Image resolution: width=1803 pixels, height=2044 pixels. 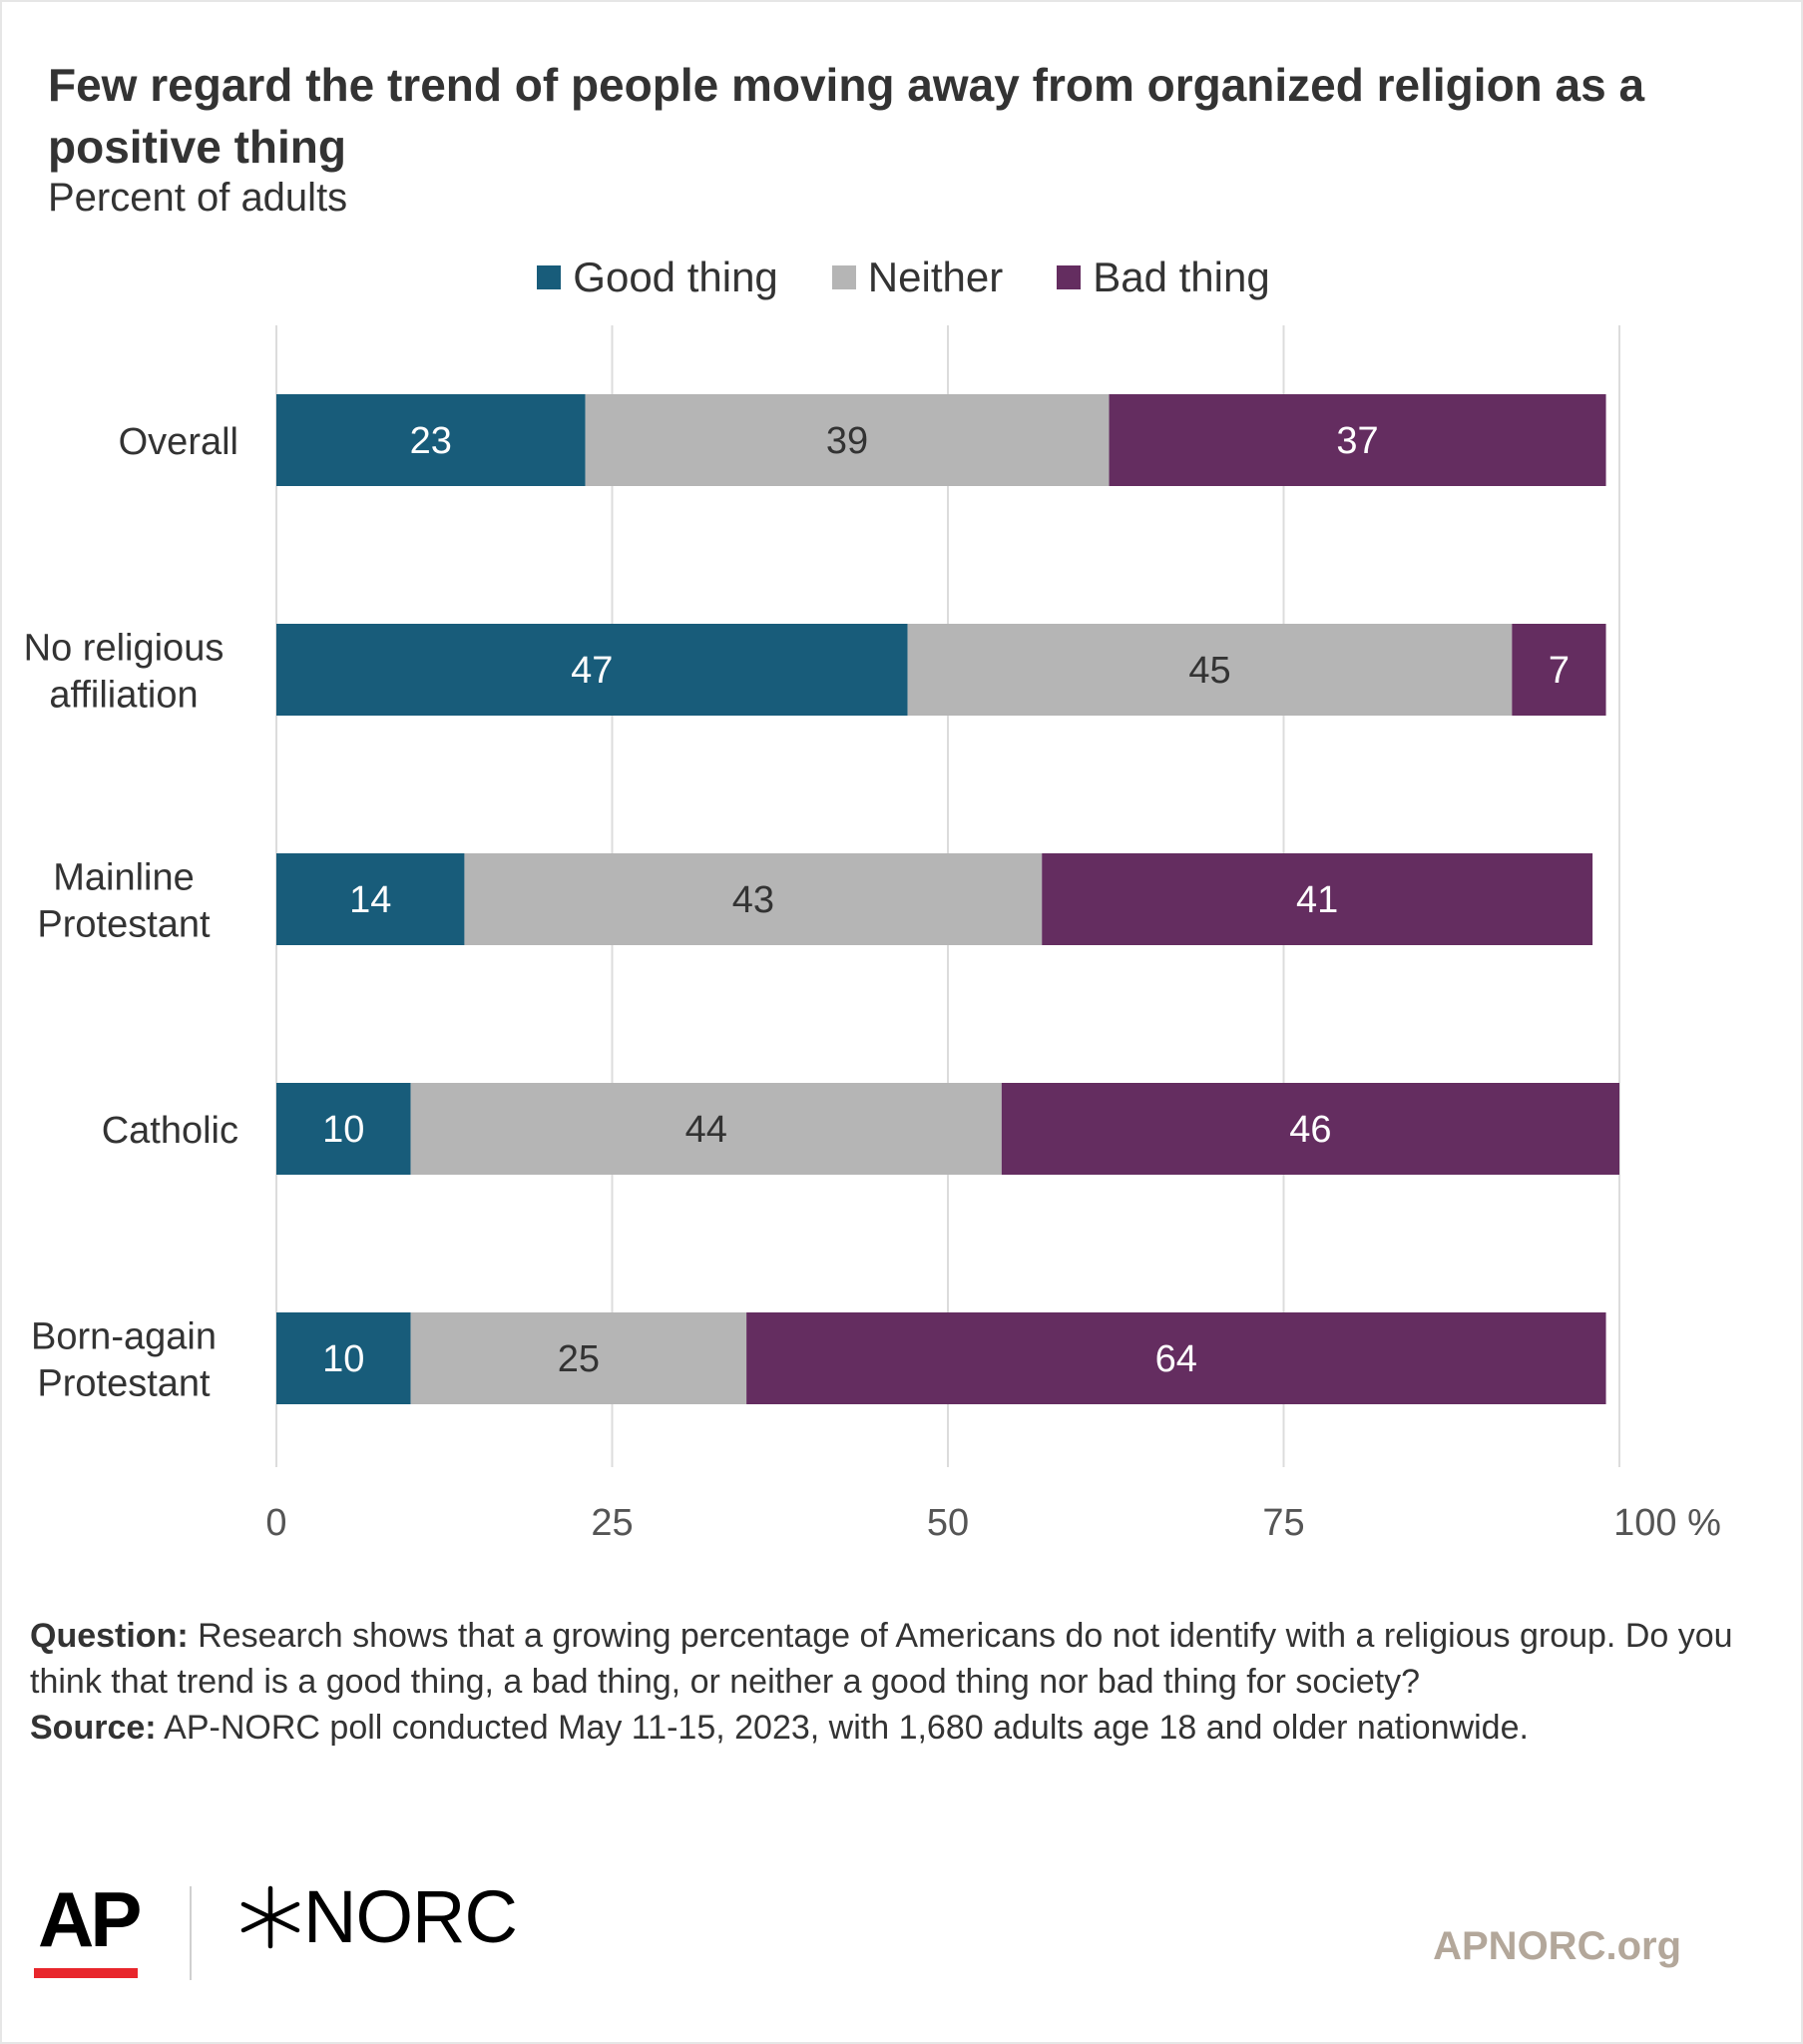 I want to click on source-label: Source:, so click(x=93, y=1728).